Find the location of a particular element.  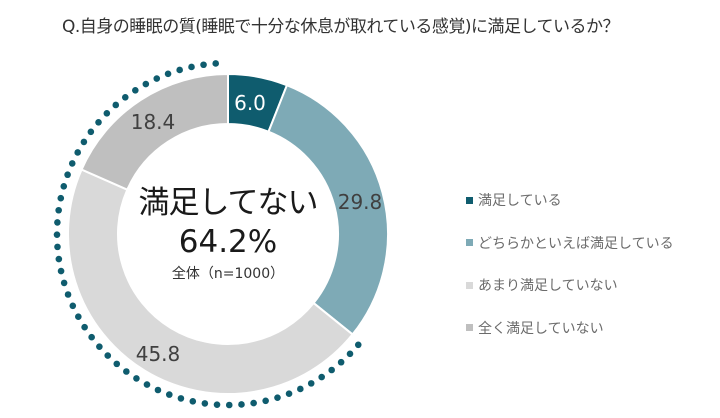

legend-item-not-satisfied-at-all: 全く満足していない is located at coordinates (570, 328).